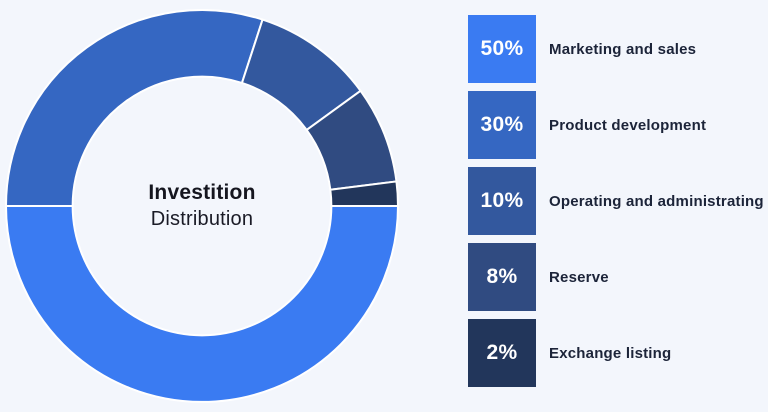 Image resolution: width=768 pixels, height=412 pixels. I want to click on legend-item: 50% Marketing and sales, so click(616, 49).